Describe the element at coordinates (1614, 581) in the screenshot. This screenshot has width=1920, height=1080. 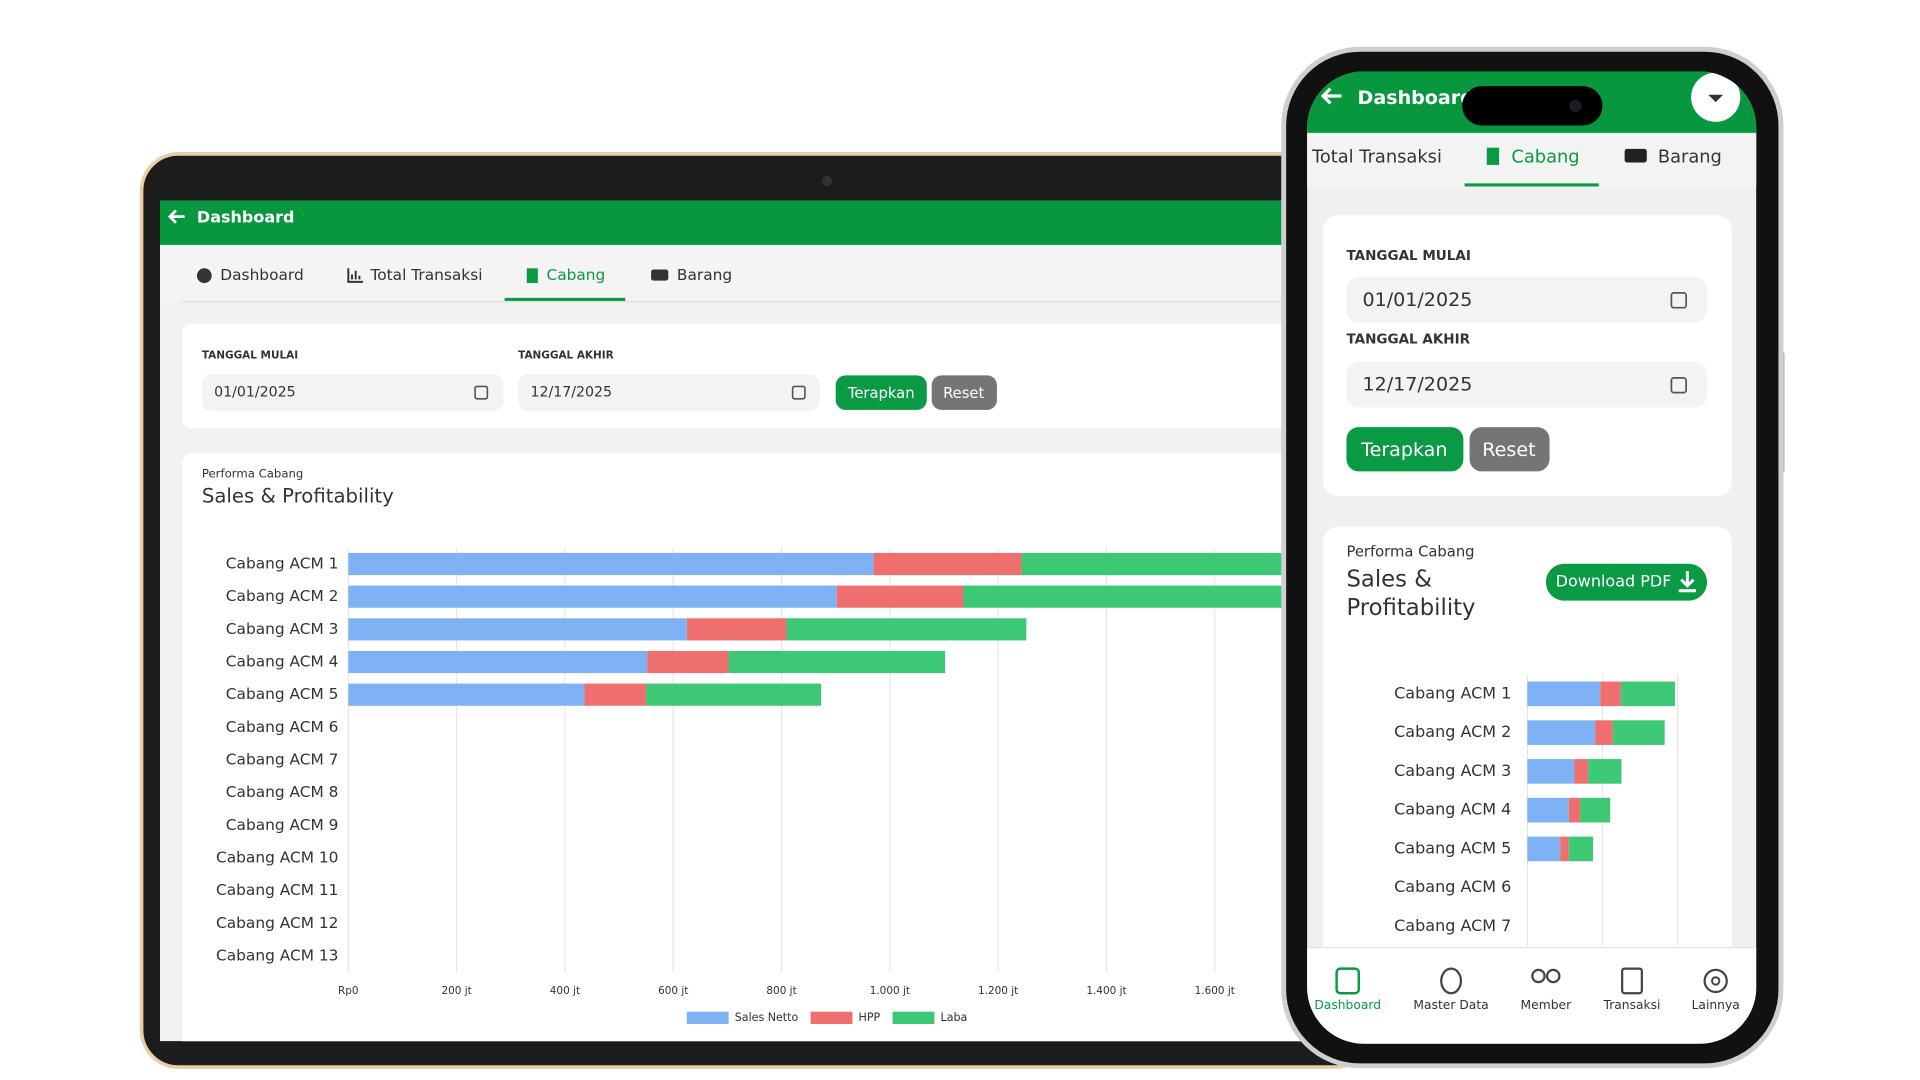
I see `download-label: Download PDF` at that location.